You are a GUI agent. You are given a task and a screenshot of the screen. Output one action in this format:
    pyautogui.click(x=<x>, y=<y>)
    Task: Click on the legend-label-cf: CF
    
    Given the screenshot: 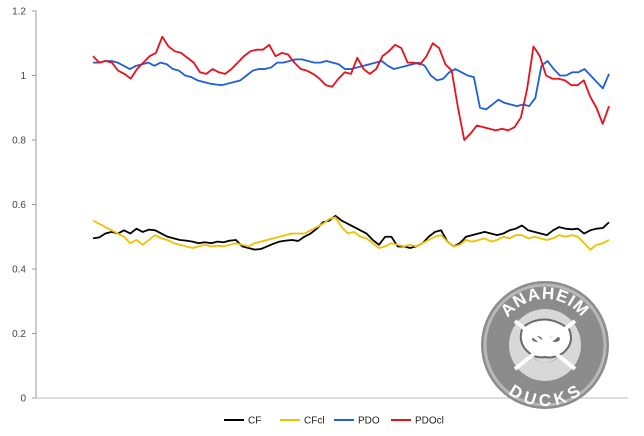 What is the action you would take?
    pyautogui.click(x=254, y=421)
    